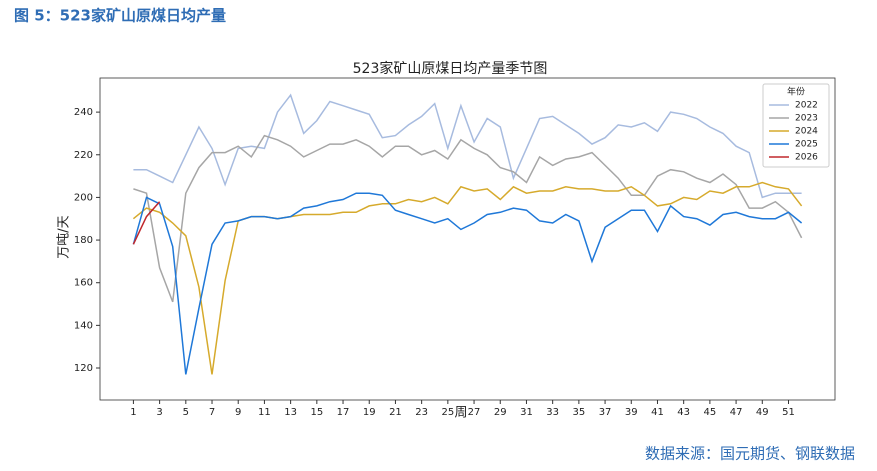 The image size is (877, 471). Describe the element at coordinates (64, 236) in the screenshot. I see `y-axis-label: 万吨/天` at that location.